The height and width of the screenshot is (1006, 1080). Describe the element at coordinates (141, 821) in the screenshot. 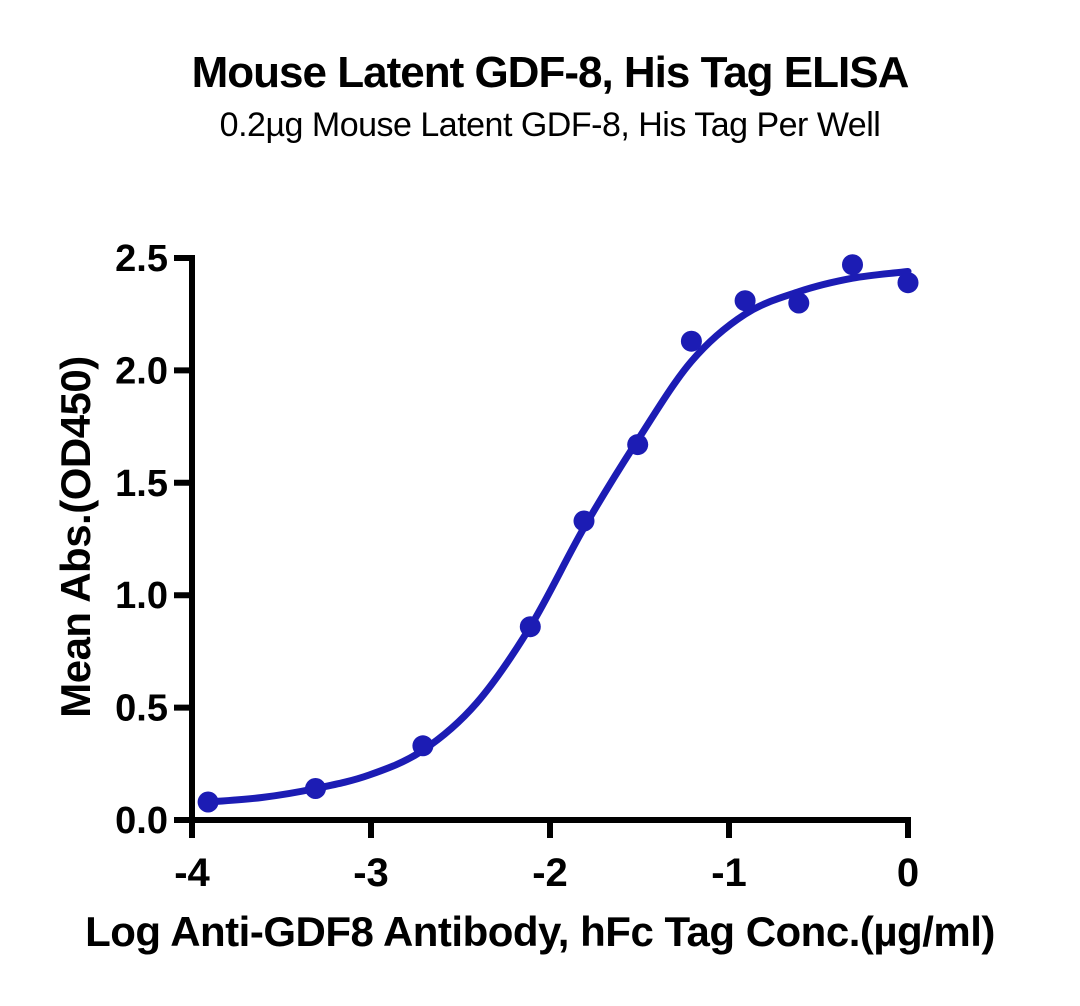

I see `y-tick-label: 0.0` at that location.